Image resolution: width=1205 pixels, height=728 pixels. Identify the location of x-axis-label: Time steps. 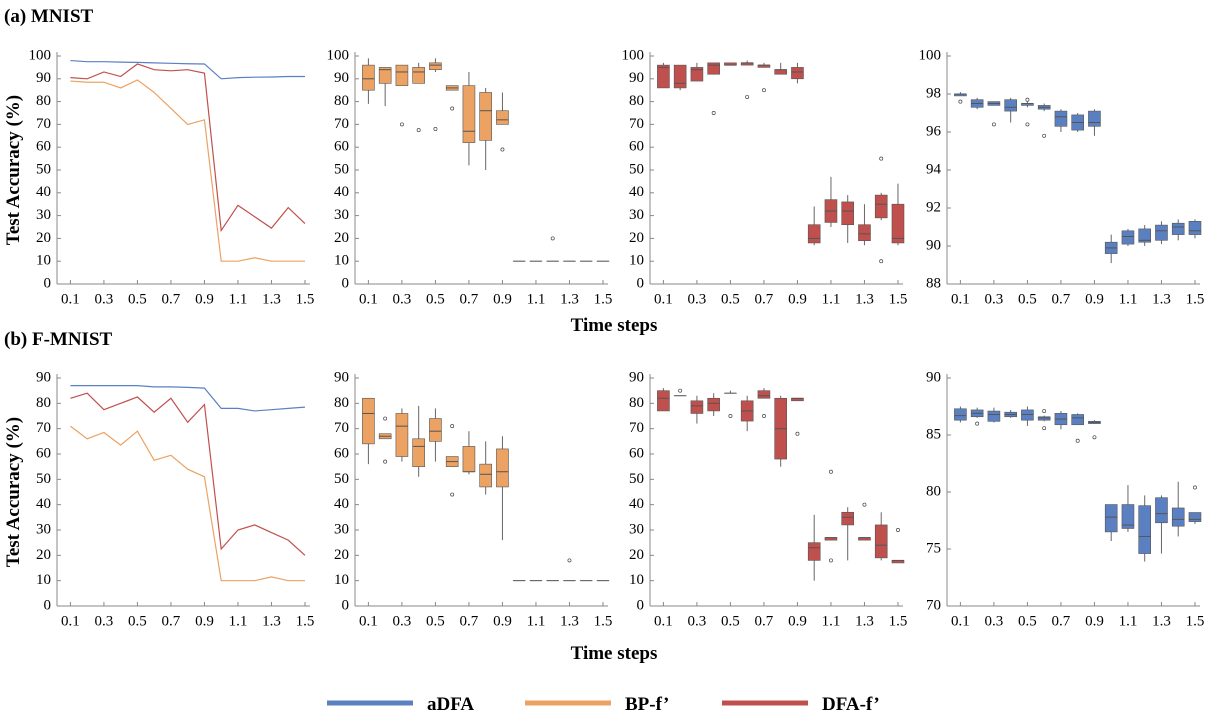
(614, 325).